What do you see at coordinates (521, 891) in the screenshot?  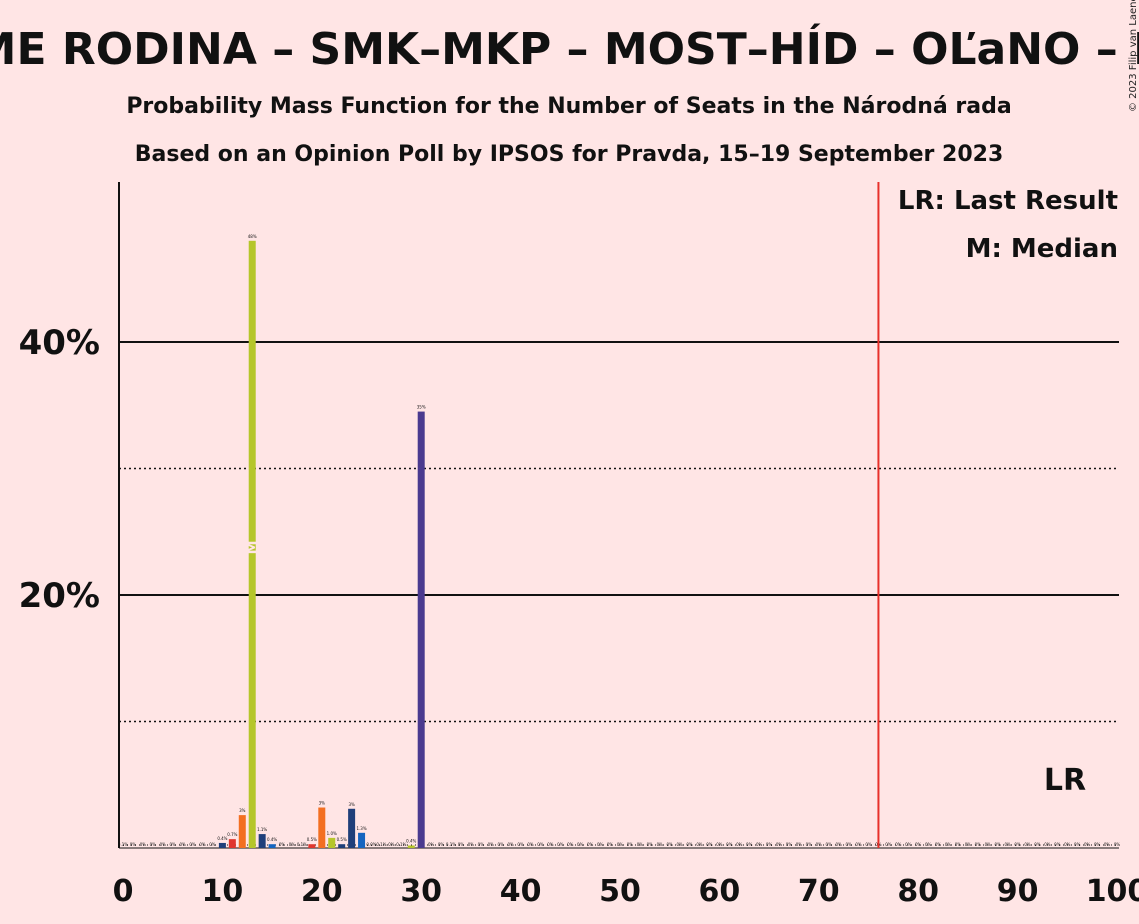 I see `x-tick-label: 40` at bounding box center [521, 891].